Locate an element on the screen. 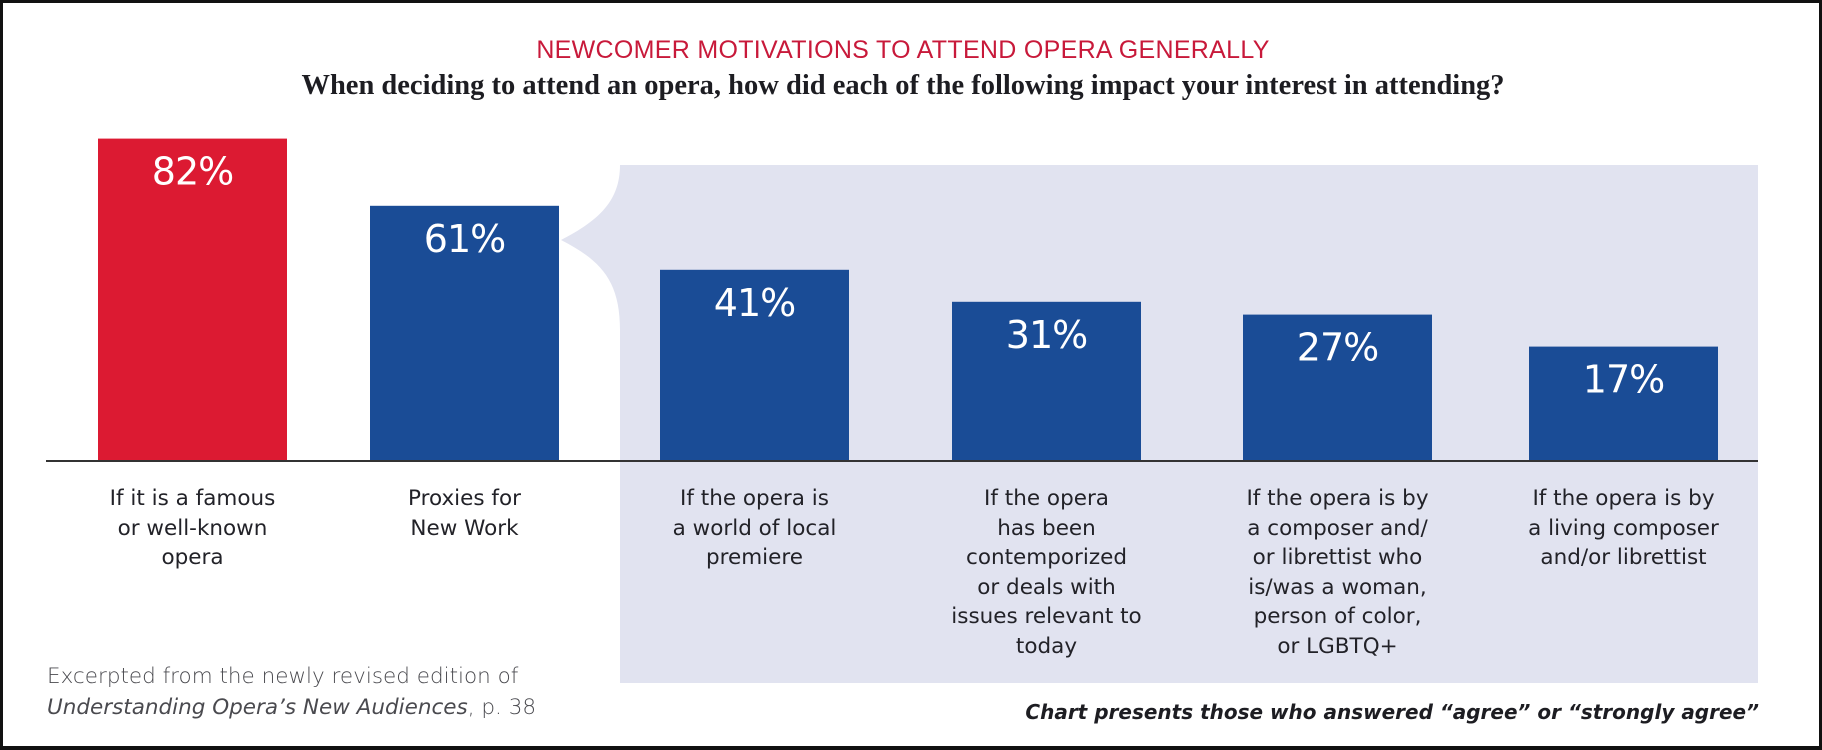  category-label-line: or LGBTQ+ is located at coordinates (1337, 646).